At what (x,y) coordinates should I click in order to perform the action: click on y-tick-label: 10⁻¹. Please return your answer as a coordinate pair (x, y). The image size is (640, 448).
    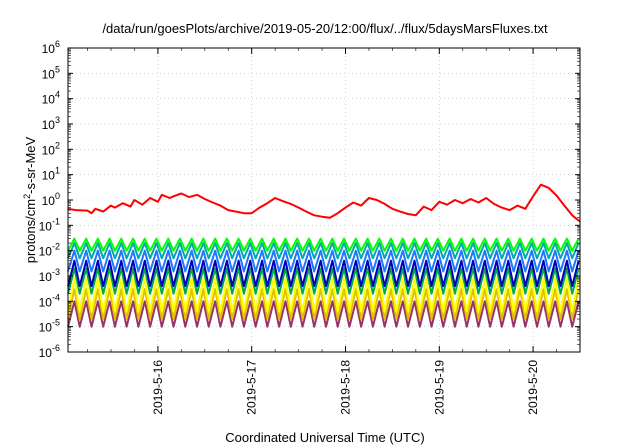
    Looking at the image, I should click on (49, 224).